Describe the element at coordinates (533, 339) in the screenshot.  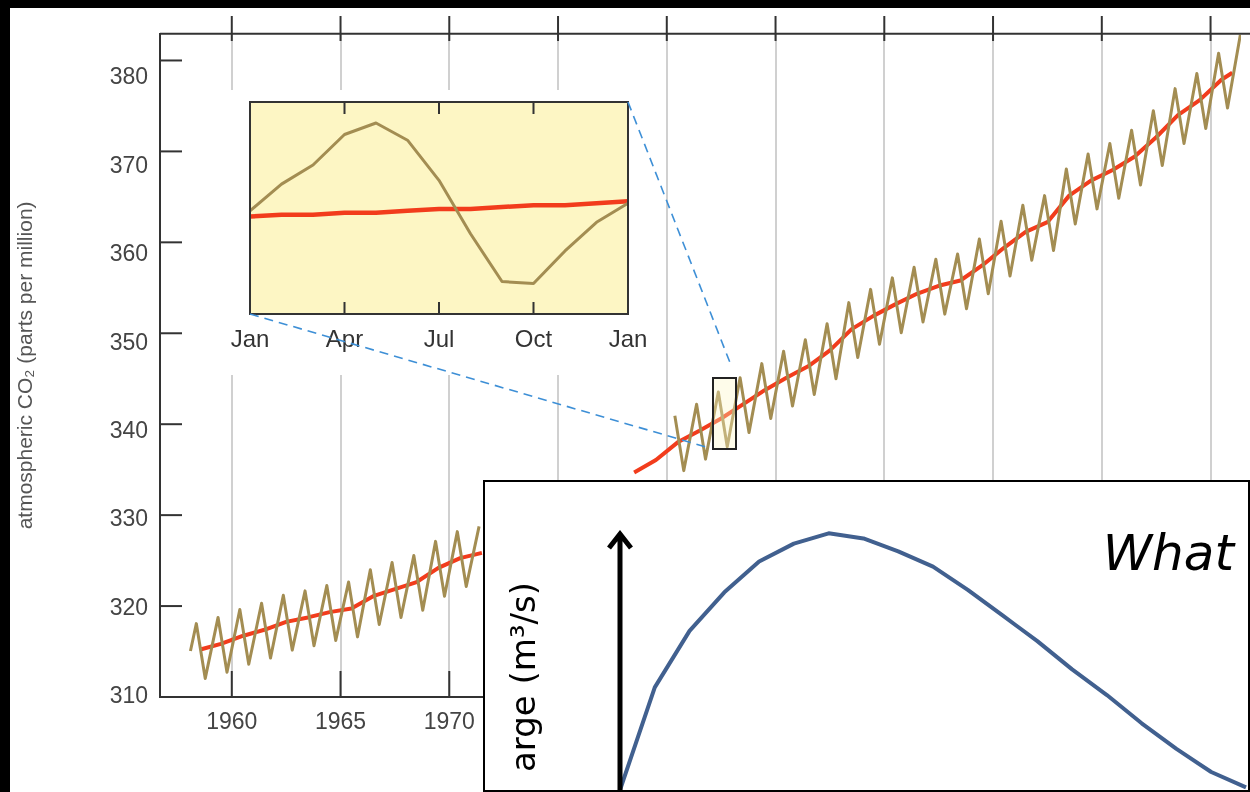
I see `x-tick-label: Oct` at that location.